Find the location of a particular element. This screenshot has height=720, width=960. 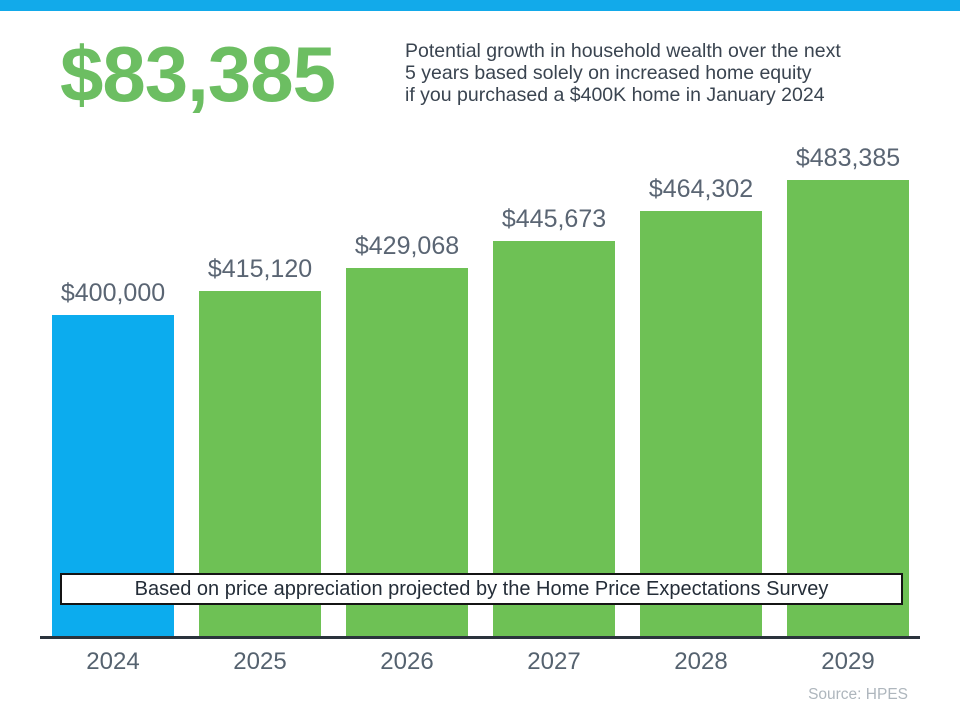

x-axis-label-2027: 2027 is located at coordinates (554, 661).